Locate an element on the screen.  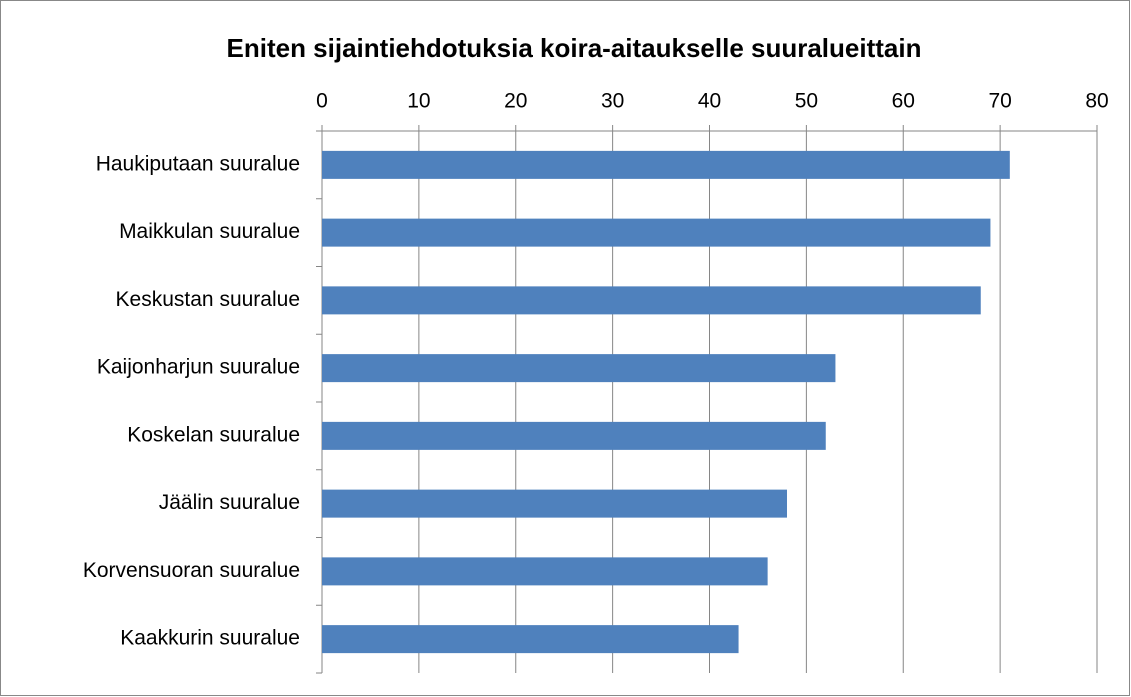
x-tick-label: 70 is located at coordinates (999, 101).